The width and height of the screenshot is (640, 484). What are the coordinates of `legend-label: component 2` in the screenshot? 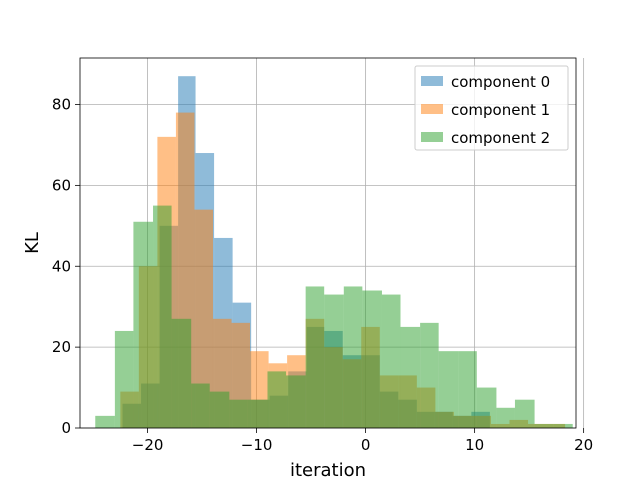 It's located at (500, 138).